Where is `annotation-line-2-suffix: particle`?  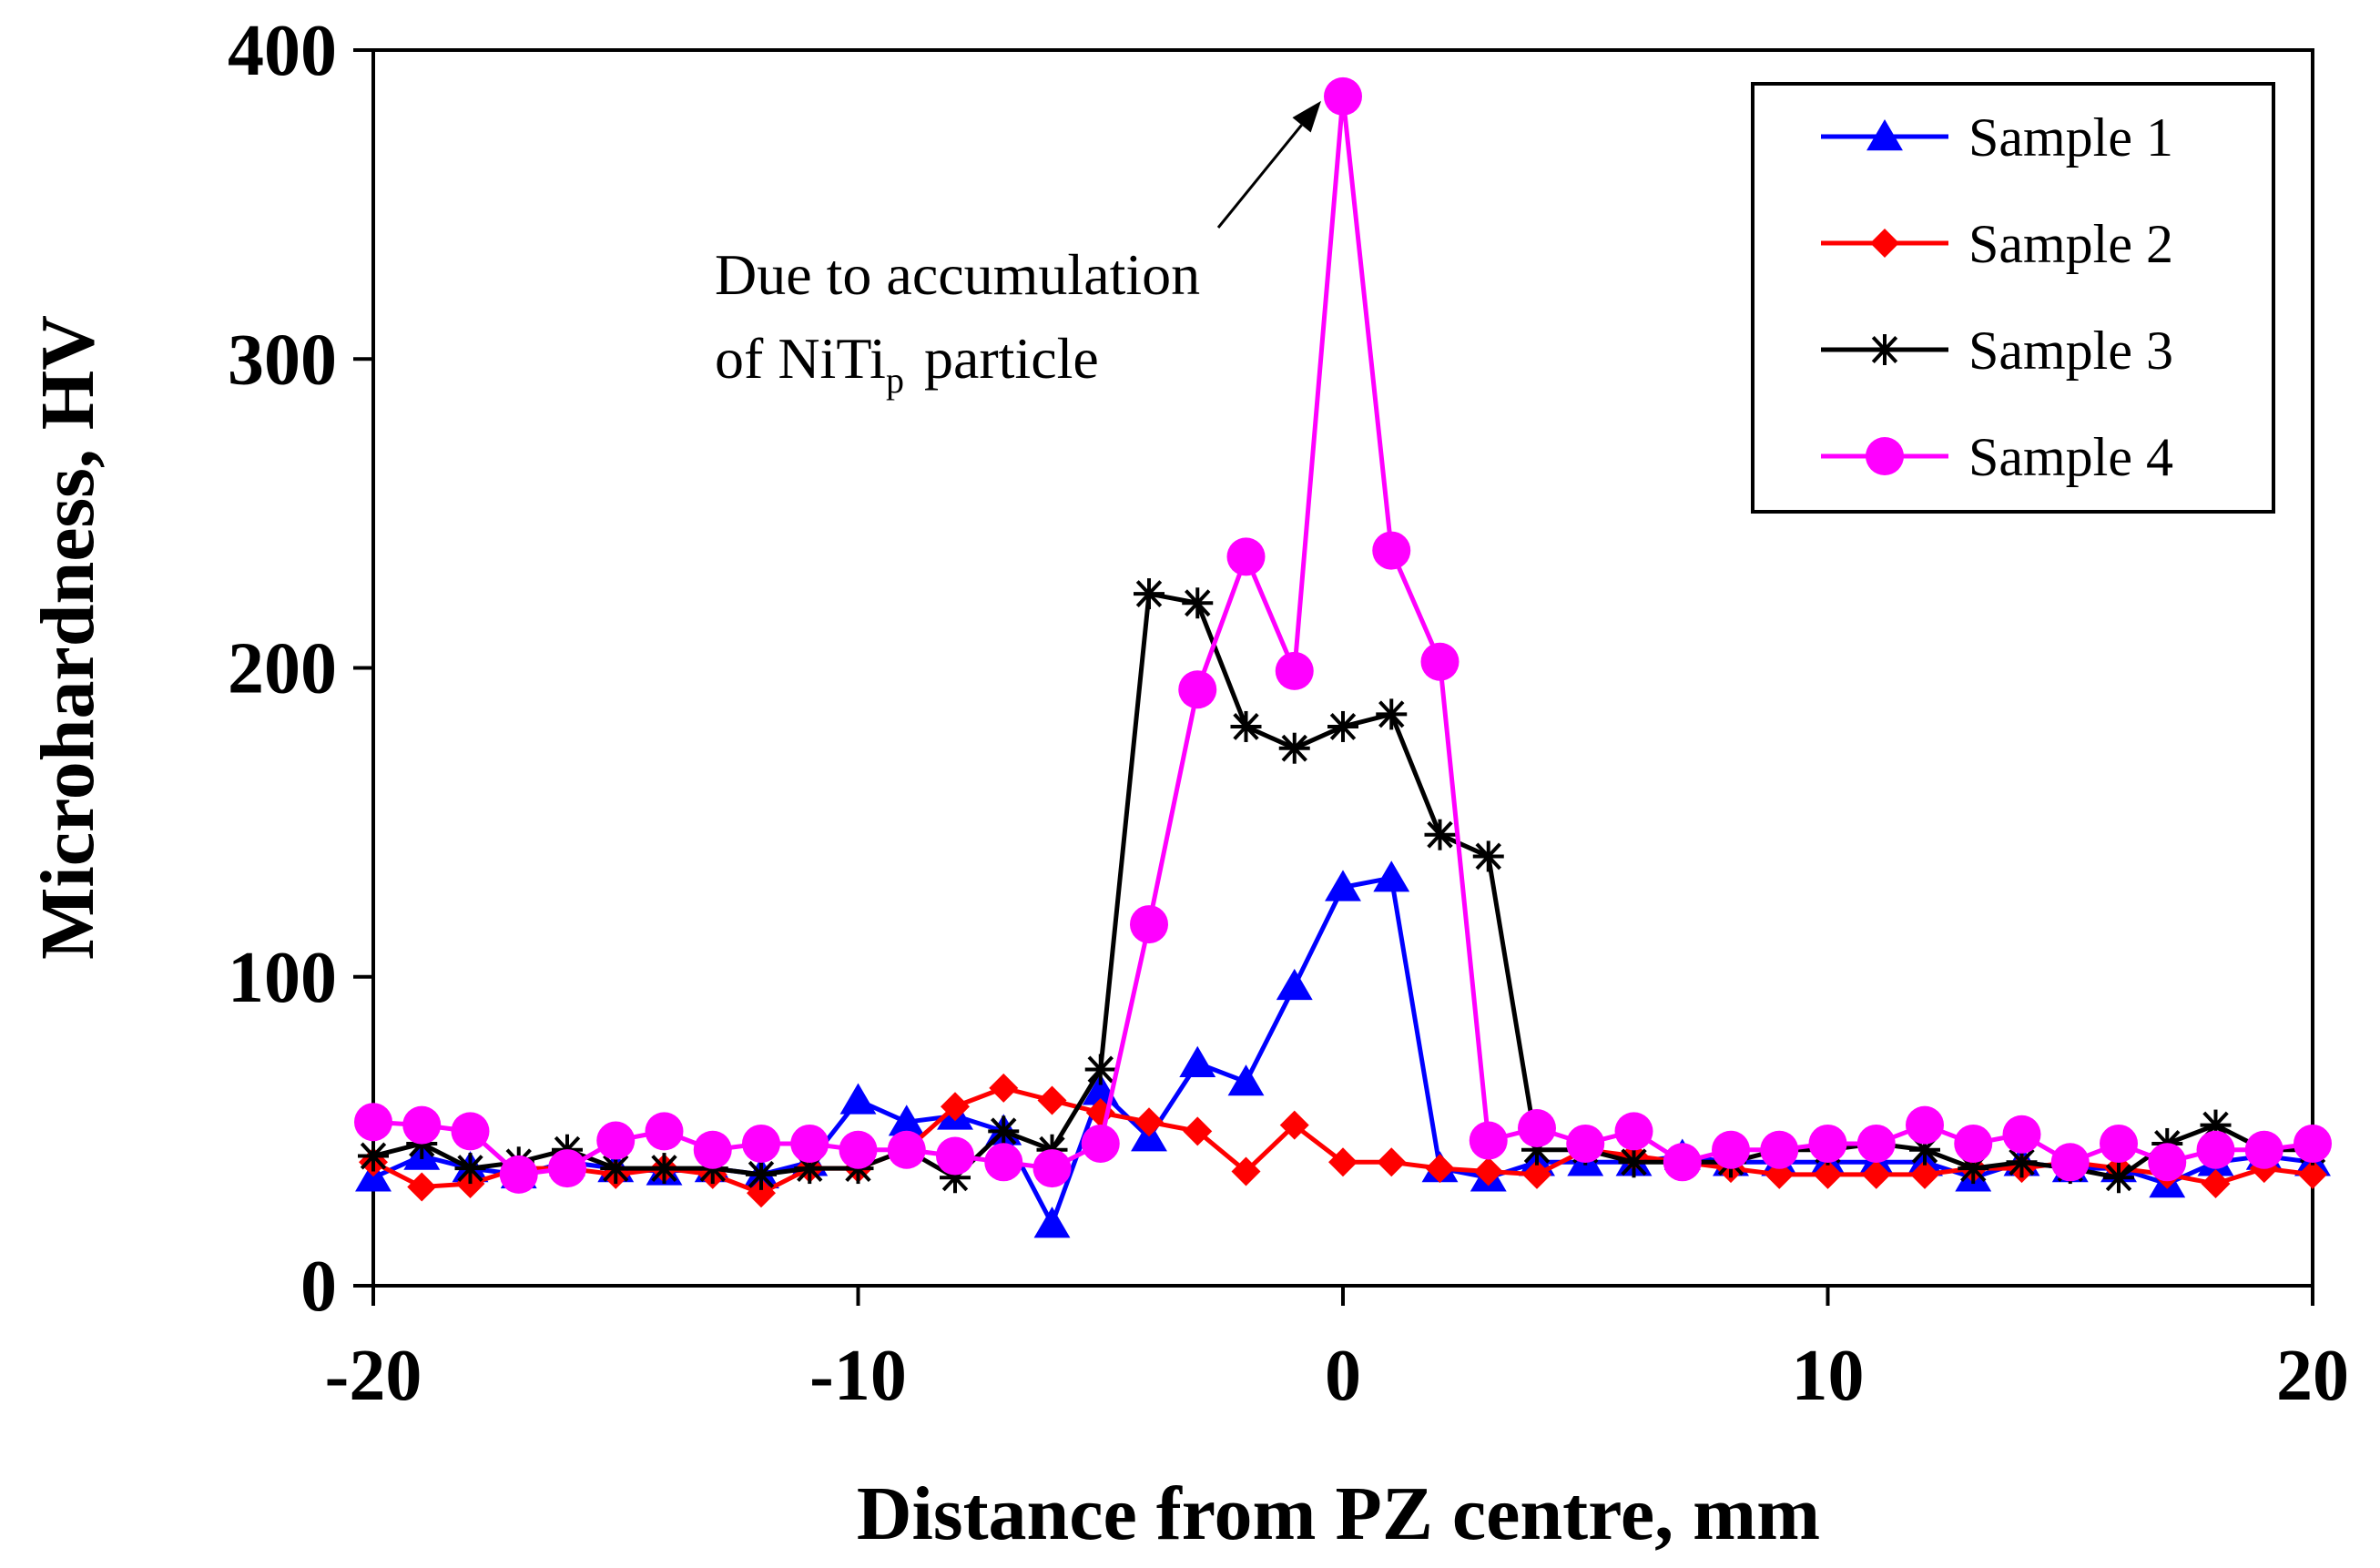
annotation-line-2-suffix: particle is located at coordinates (1011, 358).